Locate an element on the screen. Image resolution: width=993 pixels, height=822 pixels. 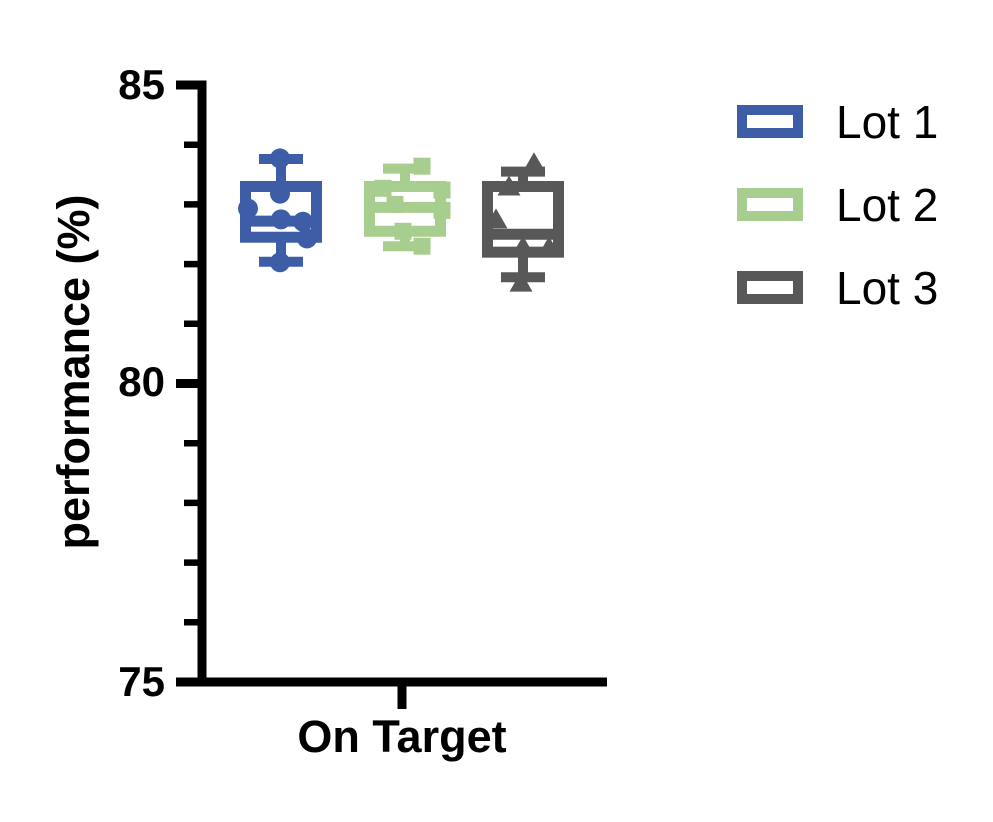
y-tick-label-80: 80 is located at coordinates (141, 381).